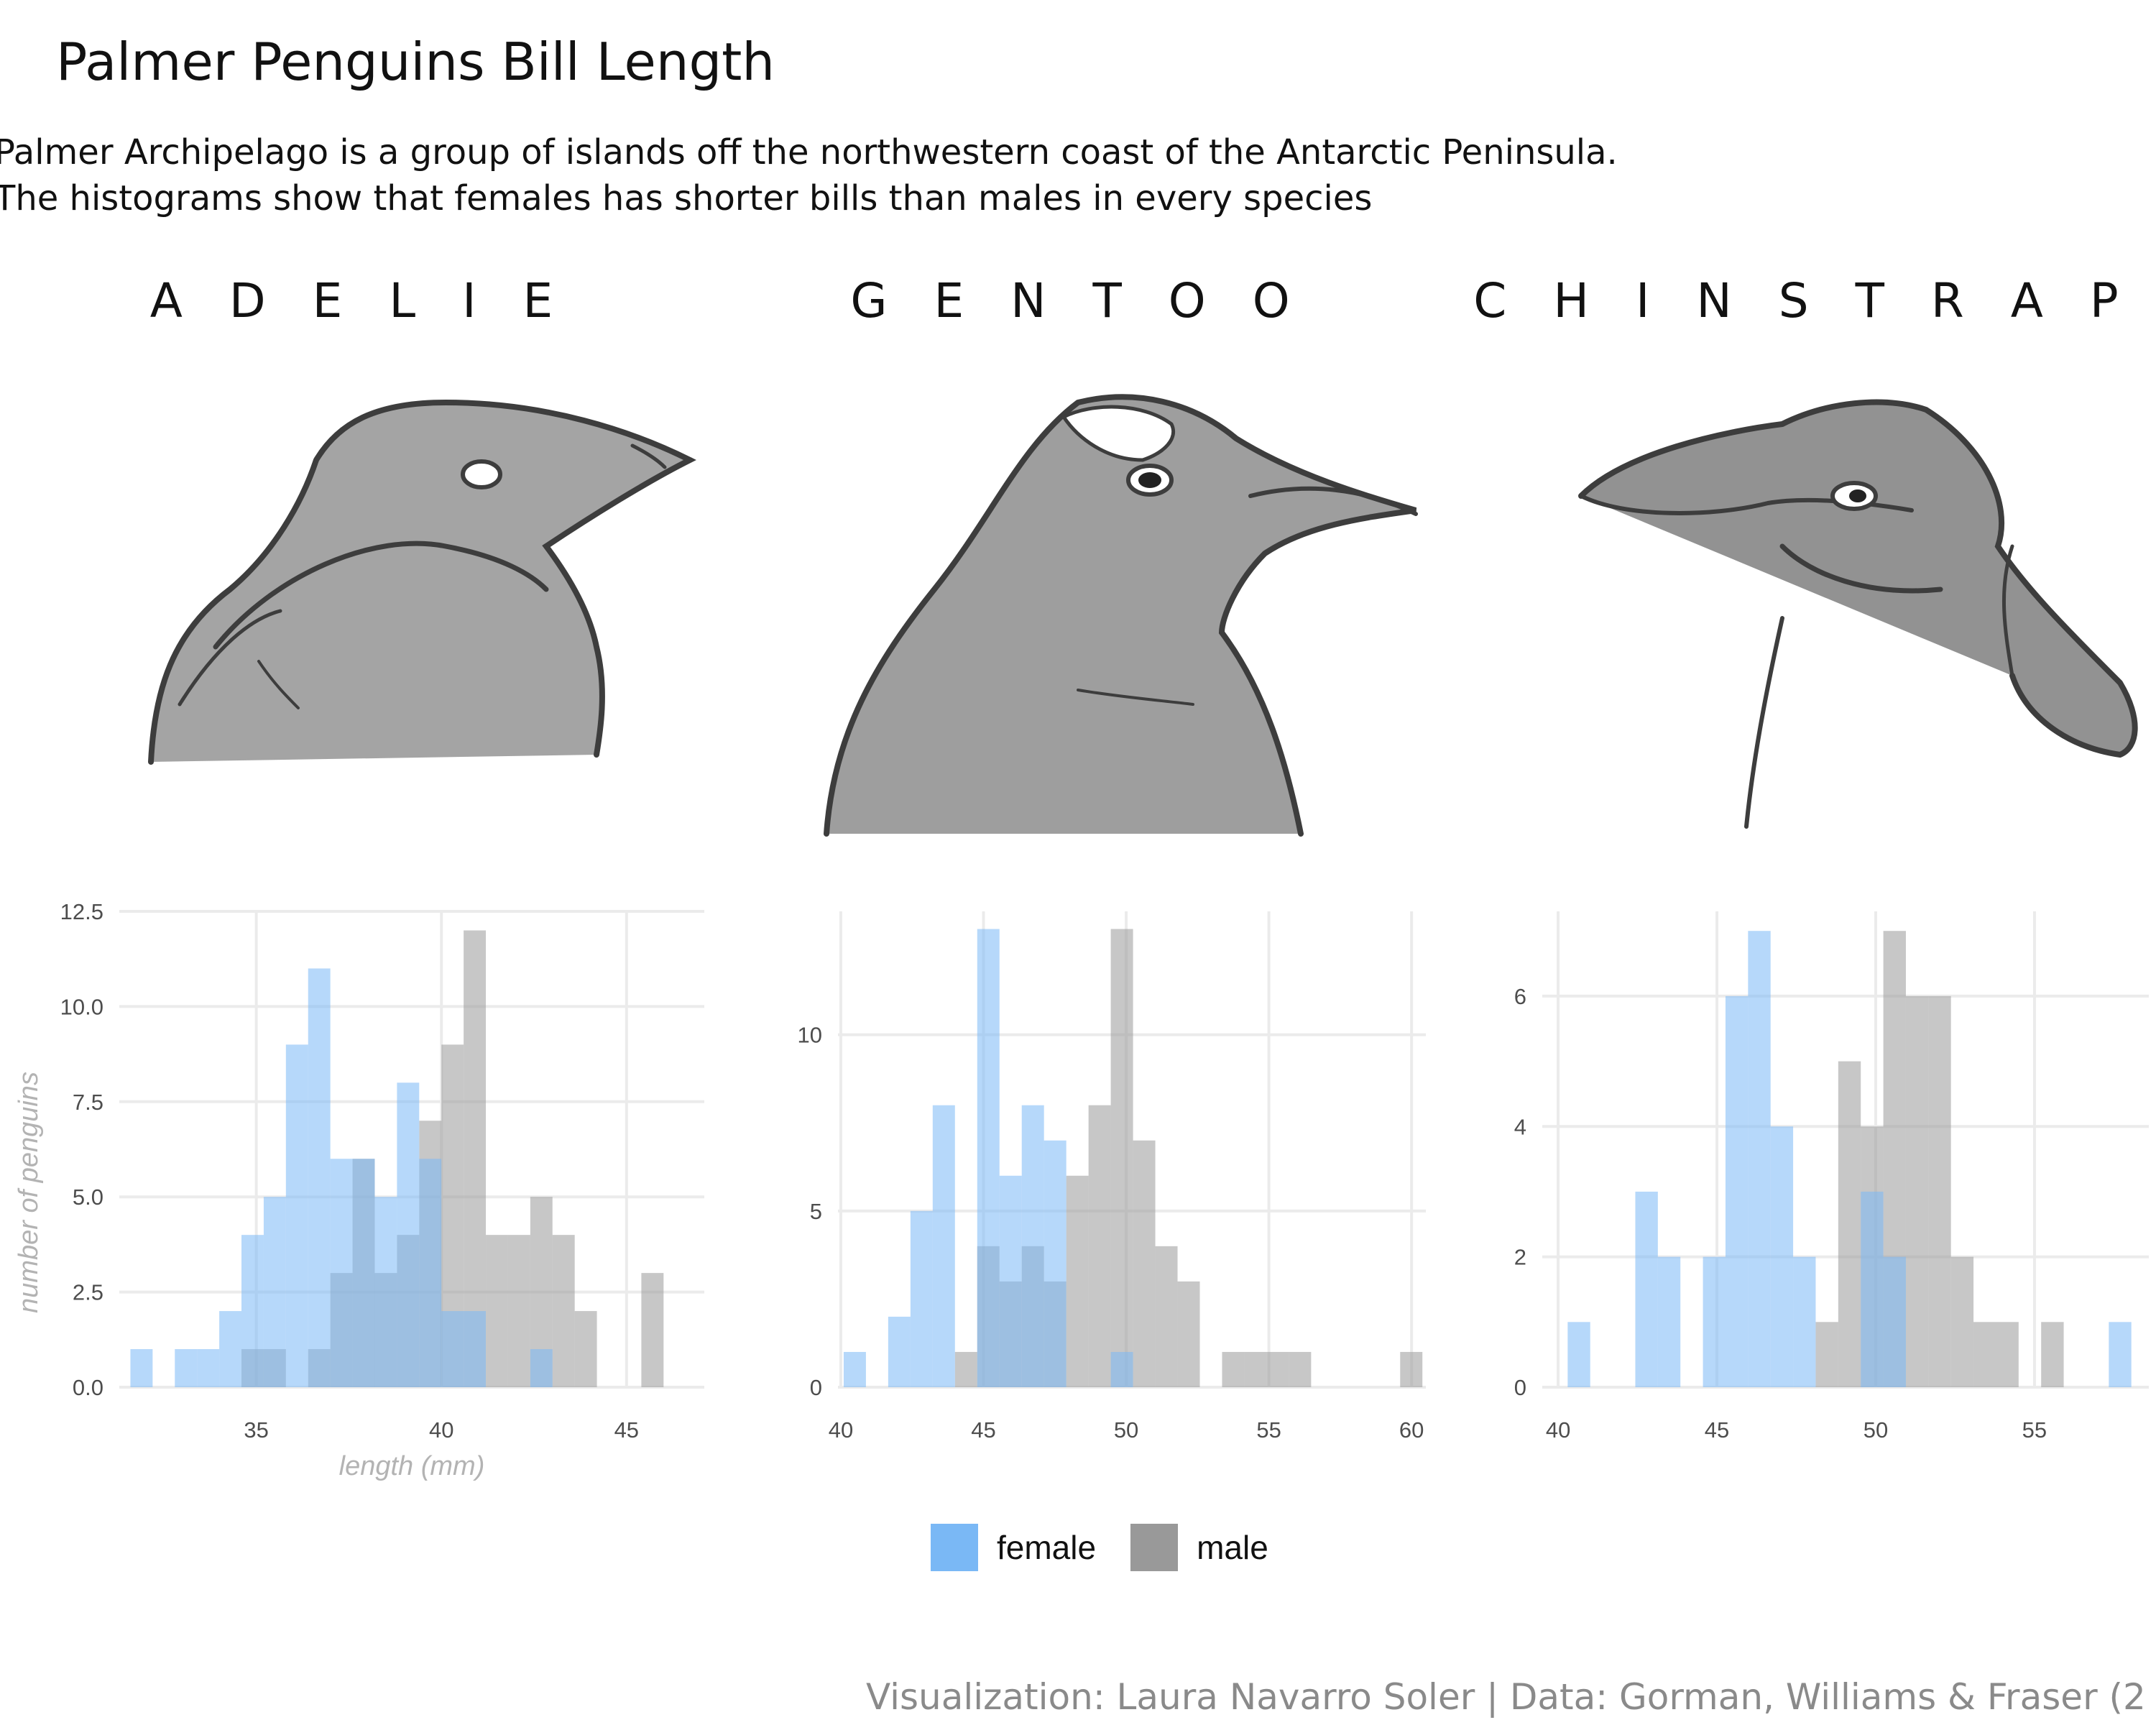 The image size is (2156, 1725). I want to click on adelie-xtick-label-1: 40, so click(441, 1430).